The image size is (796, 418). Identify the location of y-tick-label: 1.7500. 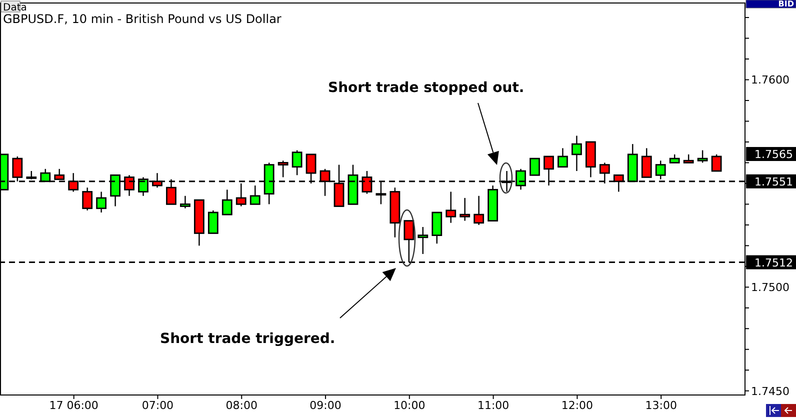
(770, 287).